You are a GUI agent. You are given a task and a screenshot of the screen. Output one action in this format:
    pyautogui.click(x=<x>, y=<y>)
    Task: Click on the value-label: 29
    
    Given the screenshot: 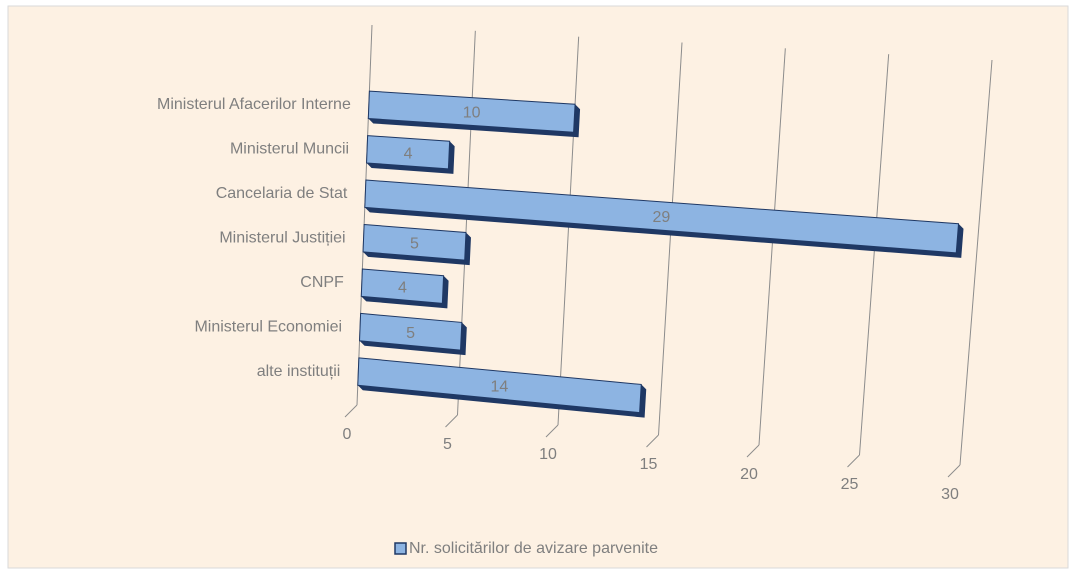 What is the action you would take?
    pyautogui.click(x=661, y=217)
    